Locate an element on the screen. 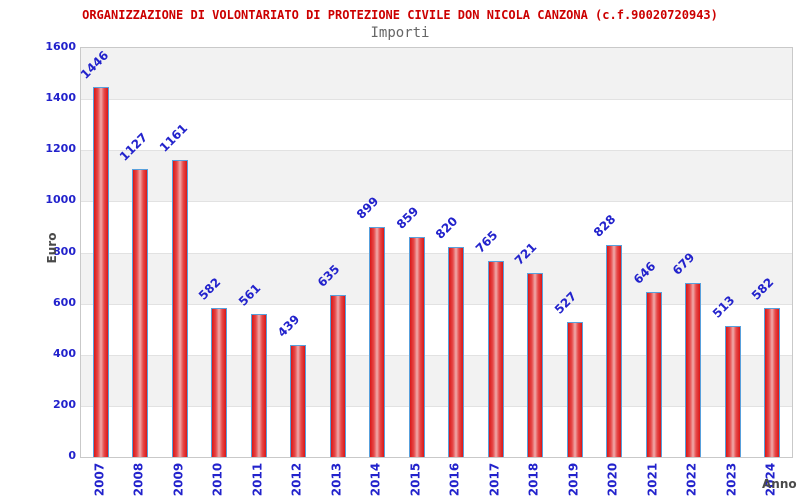 The width and height of the screenshot is (800, 500). x-axis-title: Anno is located at coordinates (779, 484).